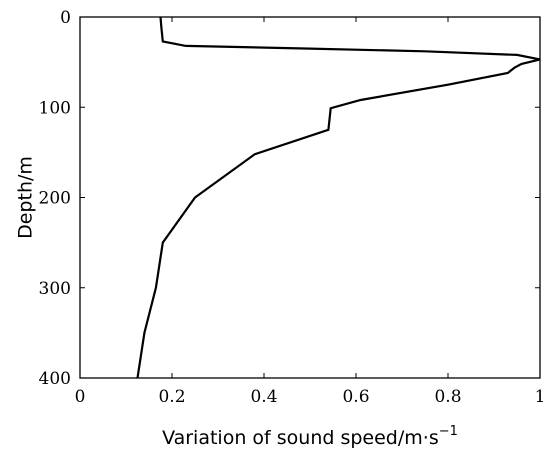 The width and height of the screenshot is (550, 457). I want to click on y-axis-title: Depth/m, so click(26, 197).